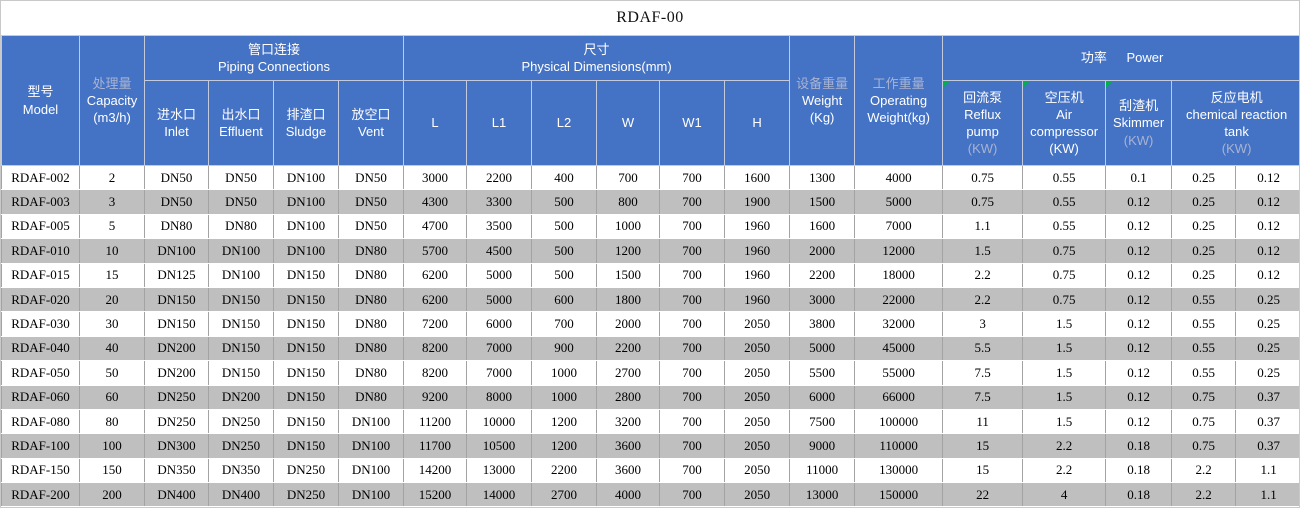 The height and width of the screenshot is (508, 1300). Describe the element at coordinates (983, 123) in the screenshot. I see `col-header-reflux-pump: 回流泵 Reflux pump (KW)` at that location.